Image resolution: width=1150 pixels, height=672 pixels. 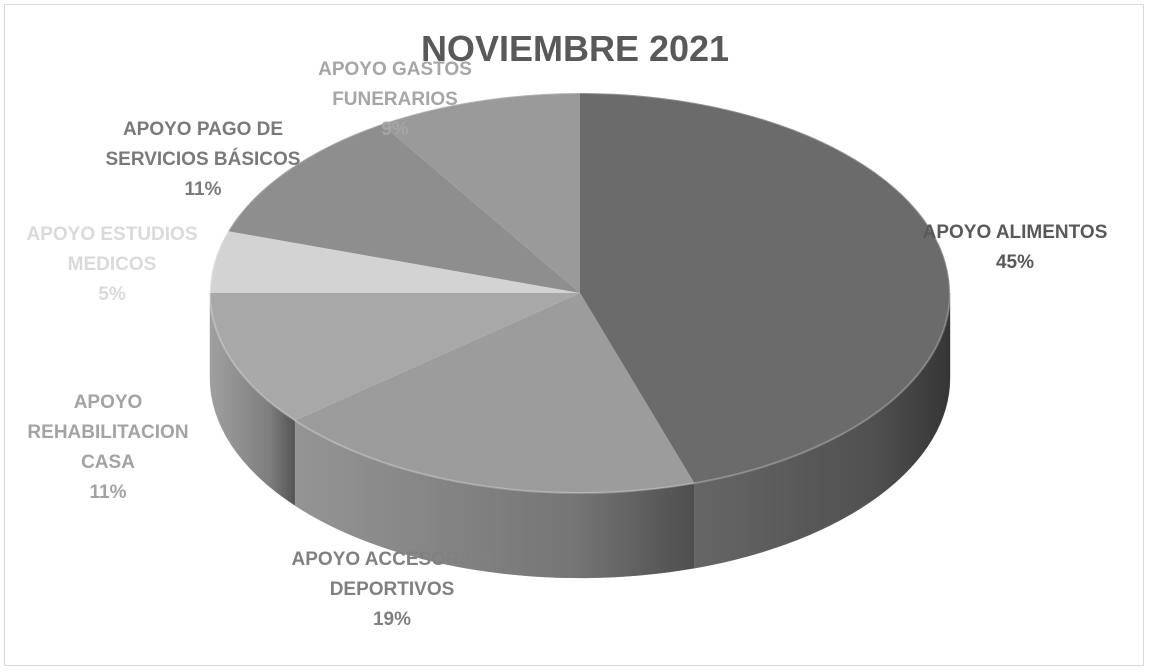 I want to click on data-label: APOYO ESTUDIOS MEDICOS 5%, so click(x=112, y=265).